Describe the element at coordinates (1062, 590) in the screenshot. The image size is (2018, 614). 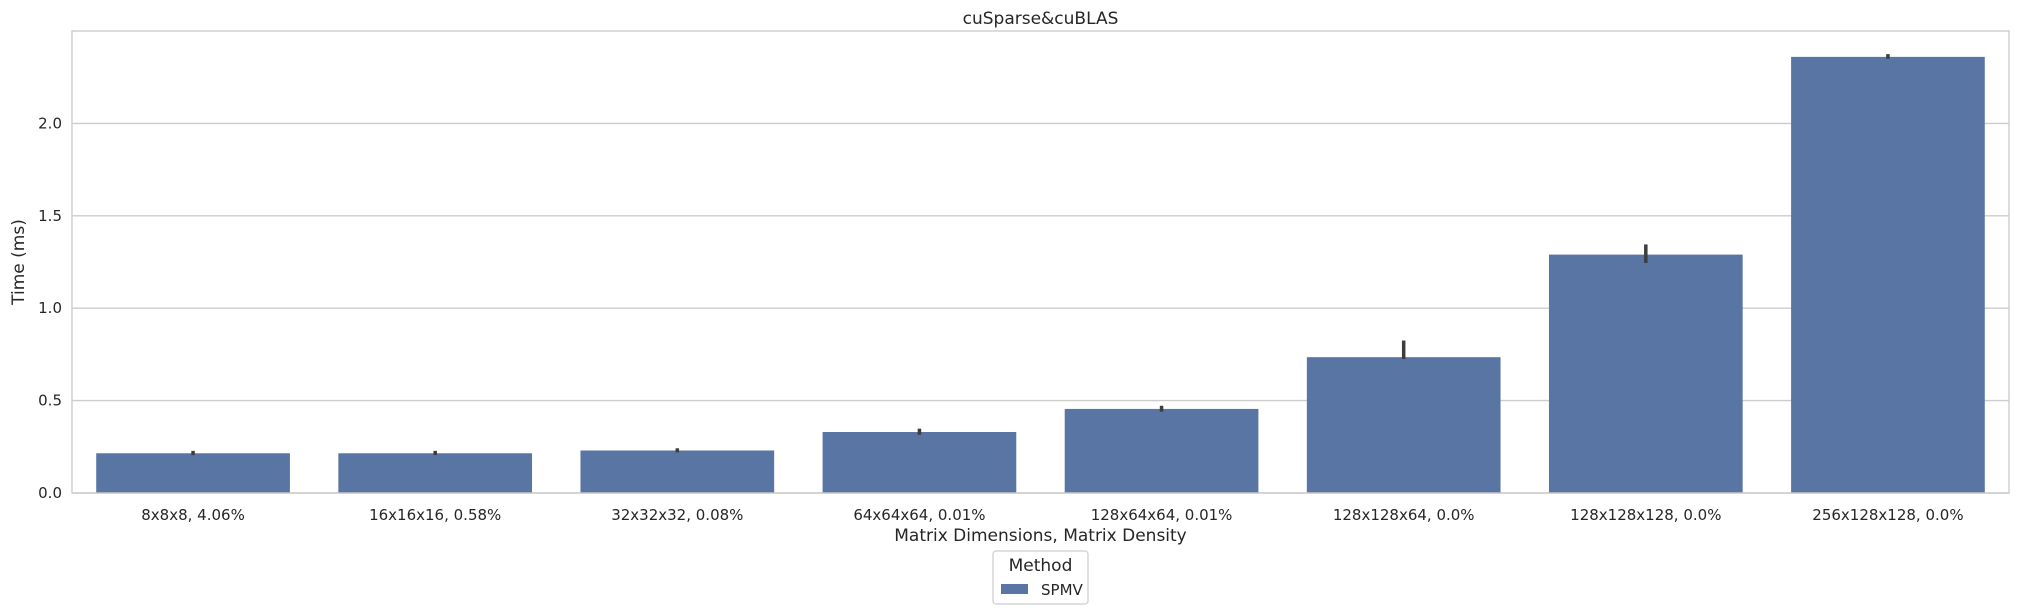
I see `legend-label-spmv: SPMV` at that location.